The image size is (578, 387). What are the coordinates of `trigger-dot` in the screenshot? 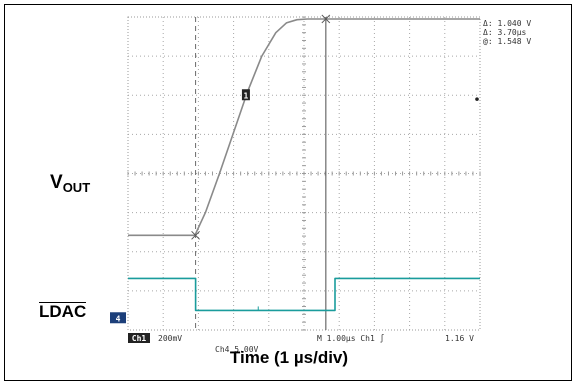 It's located at (477, 99).